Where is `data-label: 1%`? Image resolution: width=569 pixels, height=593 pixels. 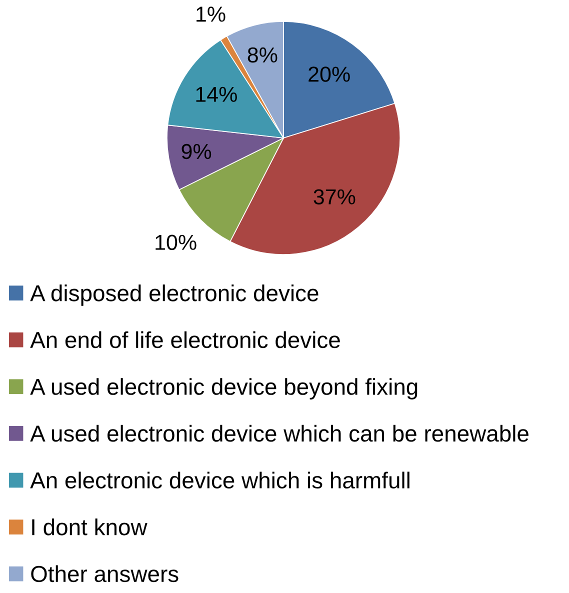
data-label: 1% is located at coordinates (211, 14).